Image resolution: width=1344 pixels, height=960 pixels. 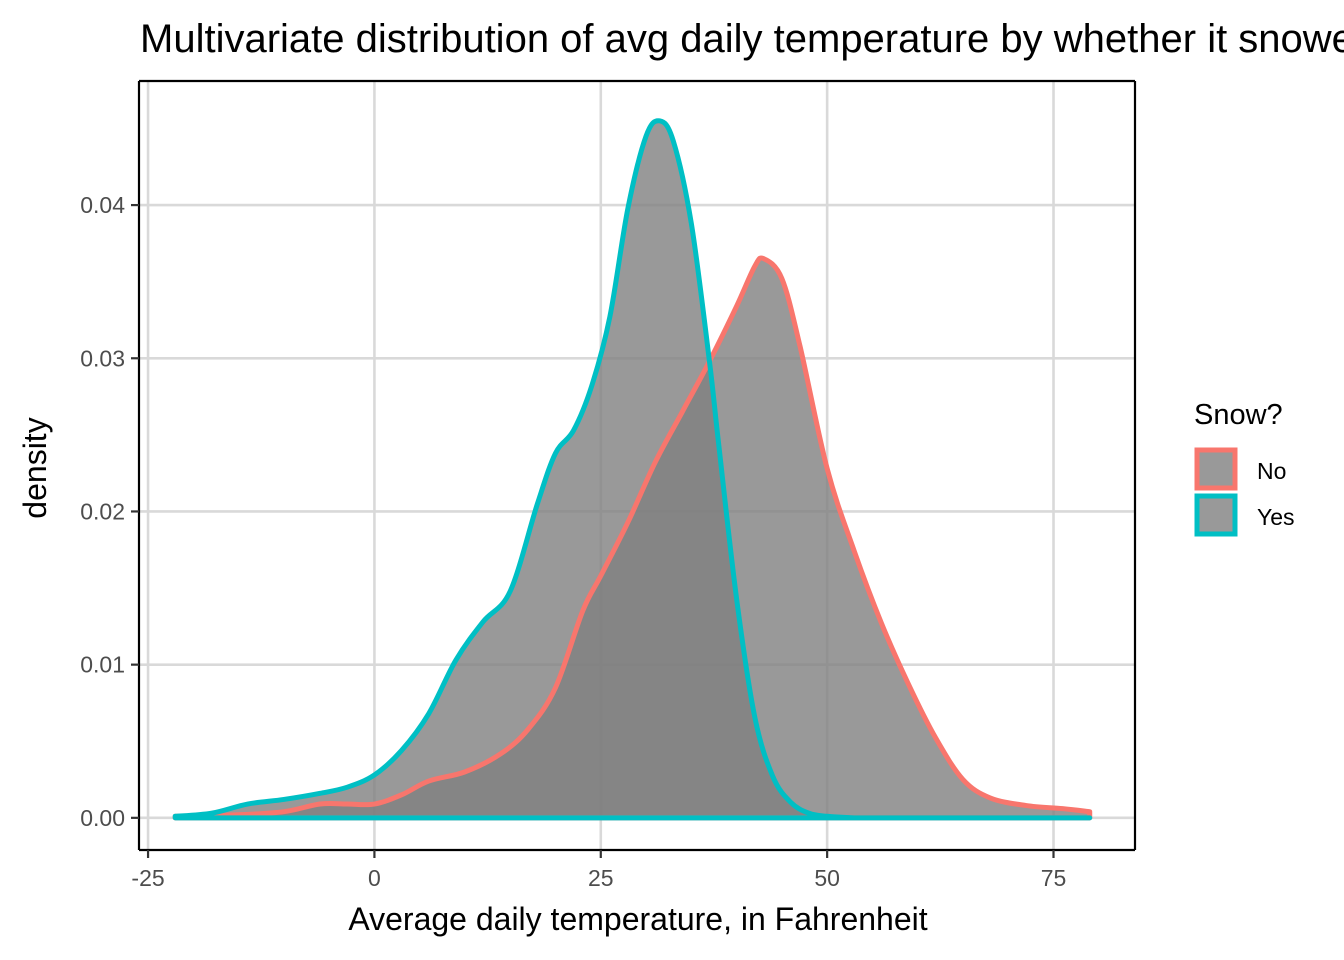 I want to click on legend: Snow? No Yes, so click(x=1244, y=468).